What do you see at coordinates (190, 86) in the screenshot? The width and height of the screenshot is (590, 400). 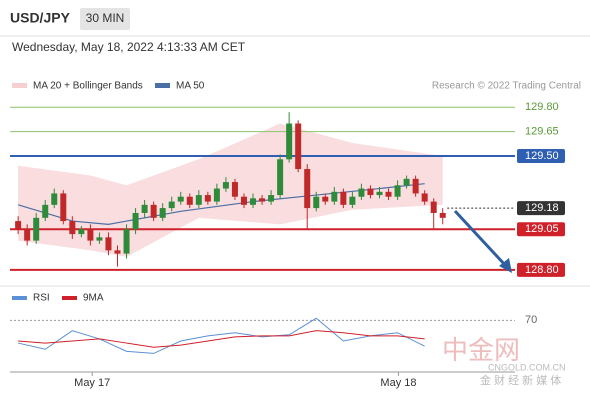 I see `legend-label: MA 50` at bounding box center [190, 86].